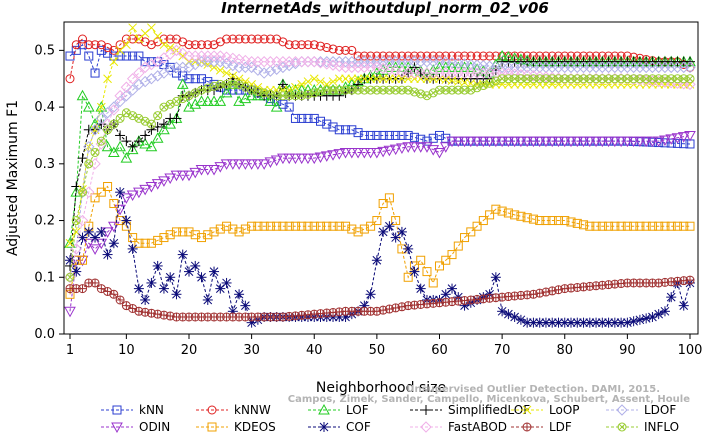  What do you see at coordinates (324, 427) in the screenshot?
I see `legend-marker-cof` at bounding box center [324, 427].